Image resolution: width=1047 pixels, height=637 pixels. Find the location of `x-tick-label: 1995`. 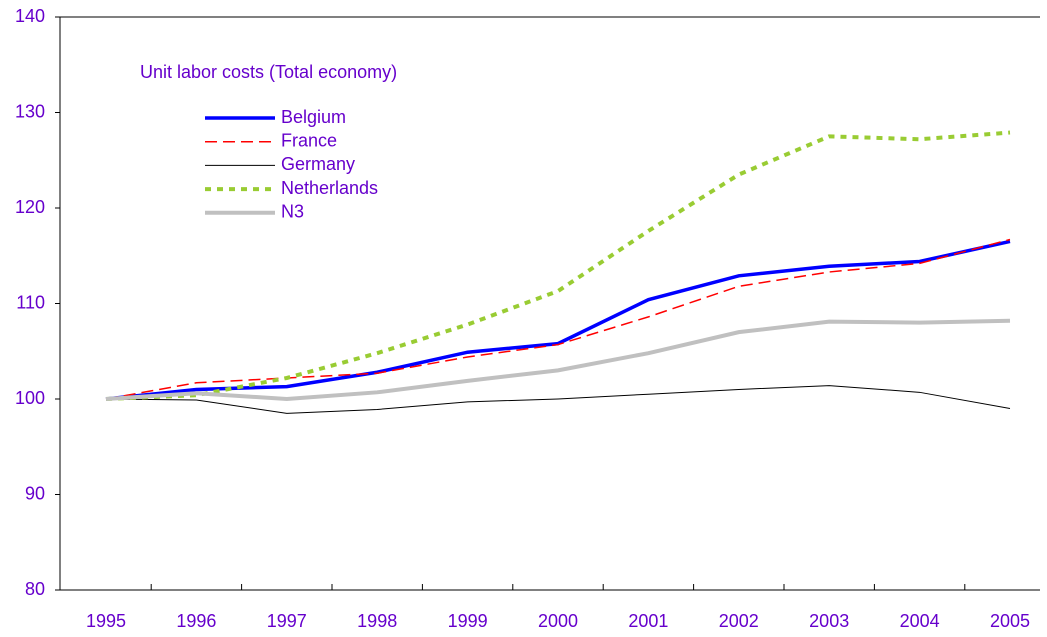

x-tick-label: 1995 is located at coordinates (106, 621).